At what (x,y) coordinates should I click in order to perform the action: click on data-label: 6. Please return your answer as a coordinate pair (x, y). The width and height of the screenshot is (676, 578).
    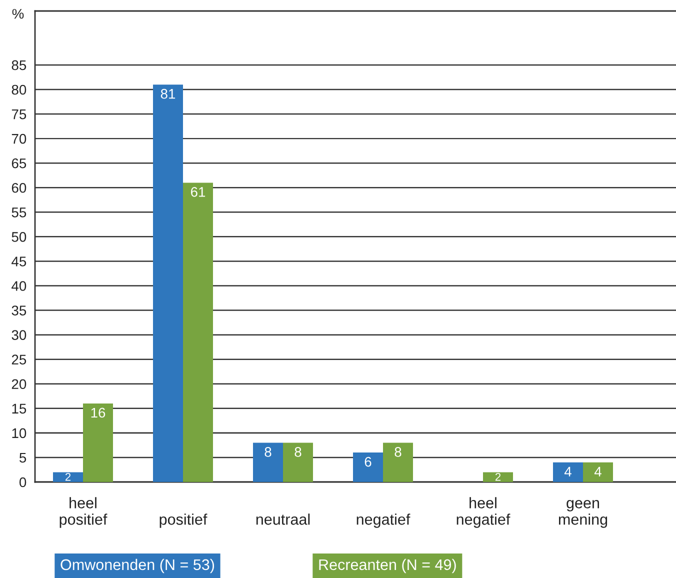
    Looking at the image, I should click on (368, 461).